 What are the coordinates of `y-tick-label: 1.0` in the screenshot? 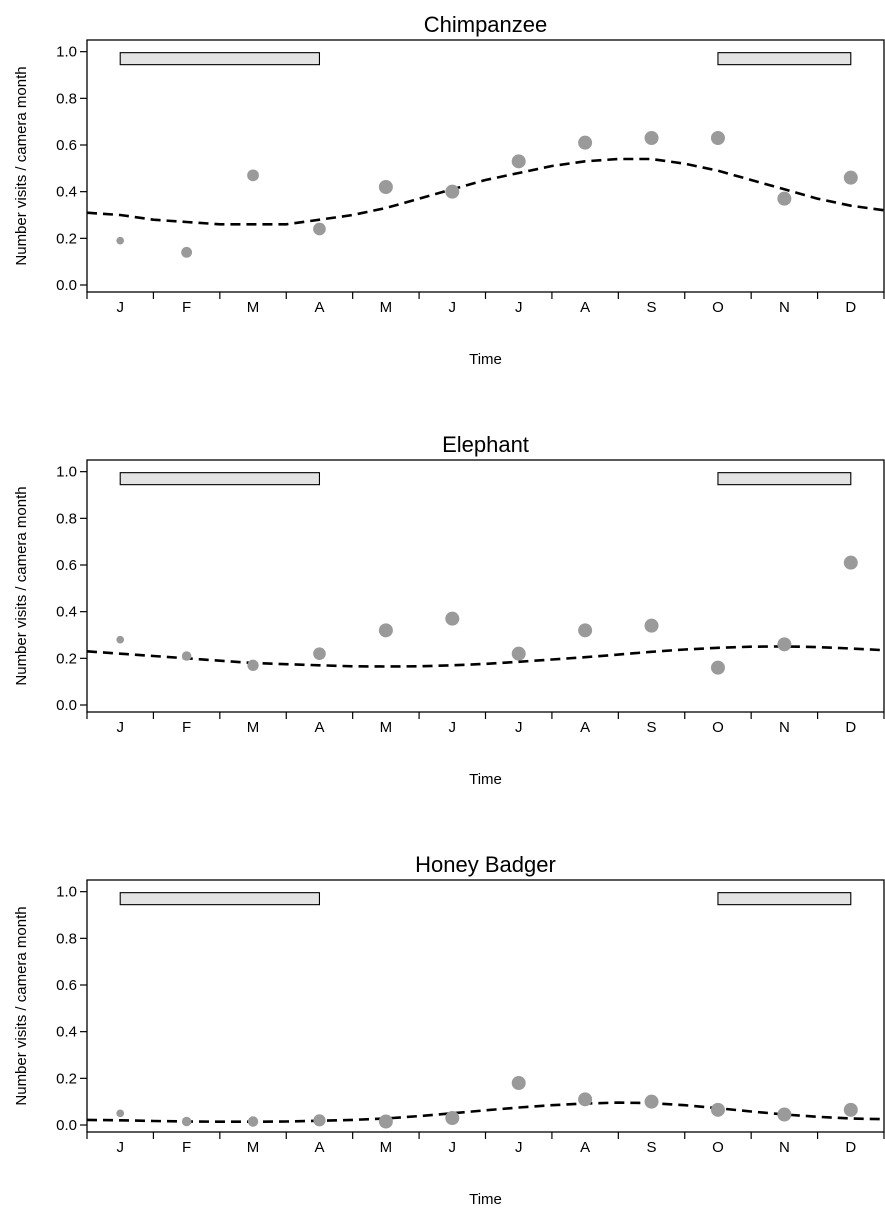 It's located at (66, 472).